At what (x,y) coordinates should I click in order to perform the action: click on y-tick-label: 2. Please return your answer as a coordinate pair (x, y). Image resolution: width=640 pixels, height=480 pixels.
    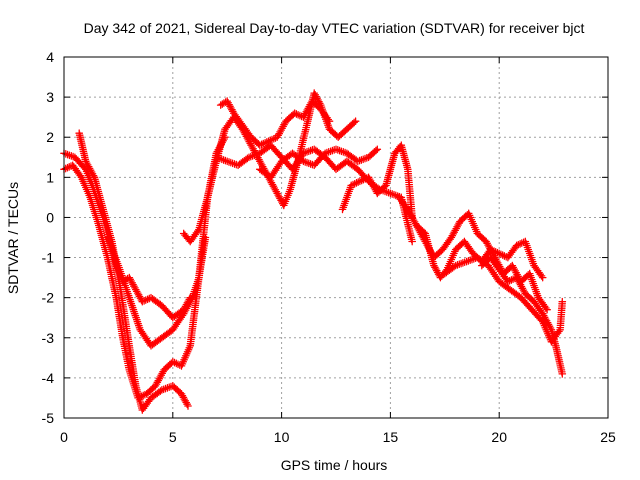
    Looking at the image, I should click on (50, 137).